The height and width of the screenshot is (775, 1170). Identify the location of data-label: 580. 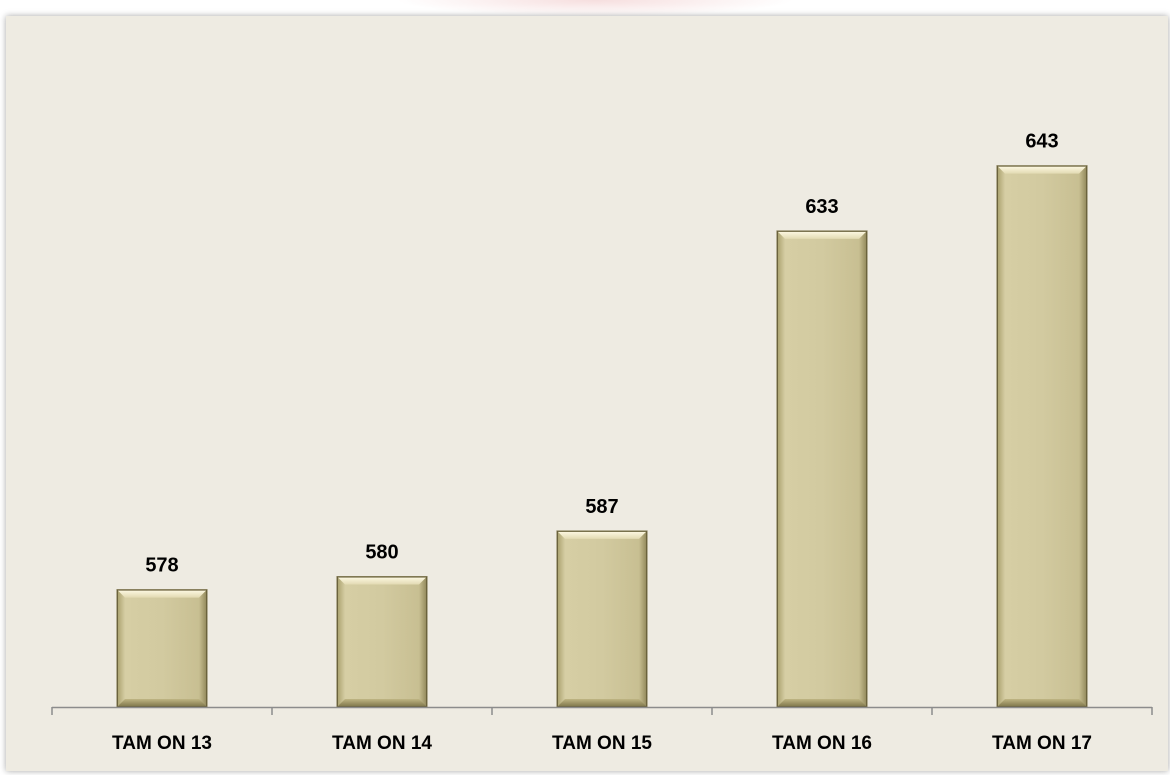
(381, 553).